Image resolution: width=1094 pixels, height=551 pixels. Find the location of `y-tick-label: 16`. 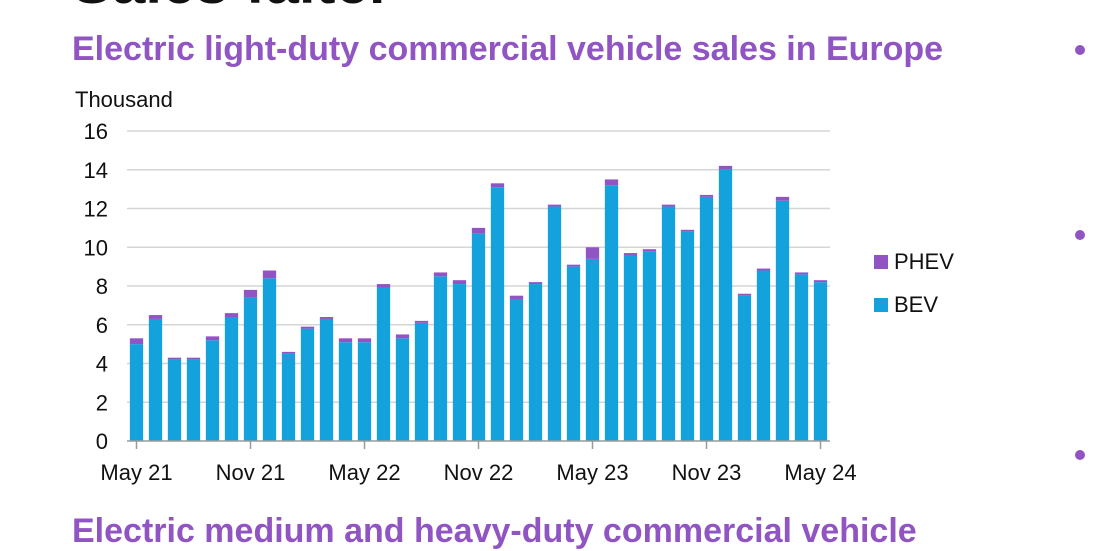

y-tick-label: 16 is located at coordinates (96, 131).